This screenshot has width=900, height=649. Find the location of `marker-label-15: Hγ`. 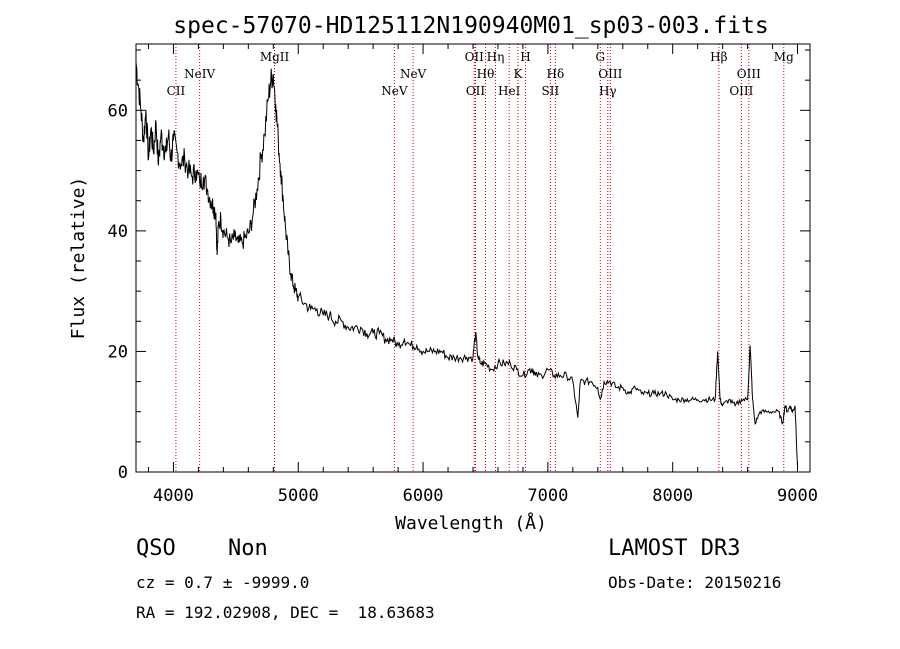

marker-label-15: Hγ is located at coordinates (608, 91).